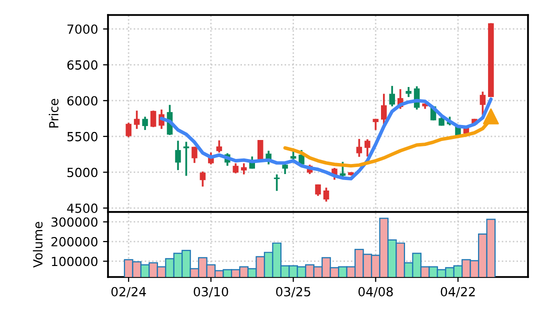  Describe the element at coordinates (82, 29) in the screenshot. I see `y-tick-label: 7000` at that location.